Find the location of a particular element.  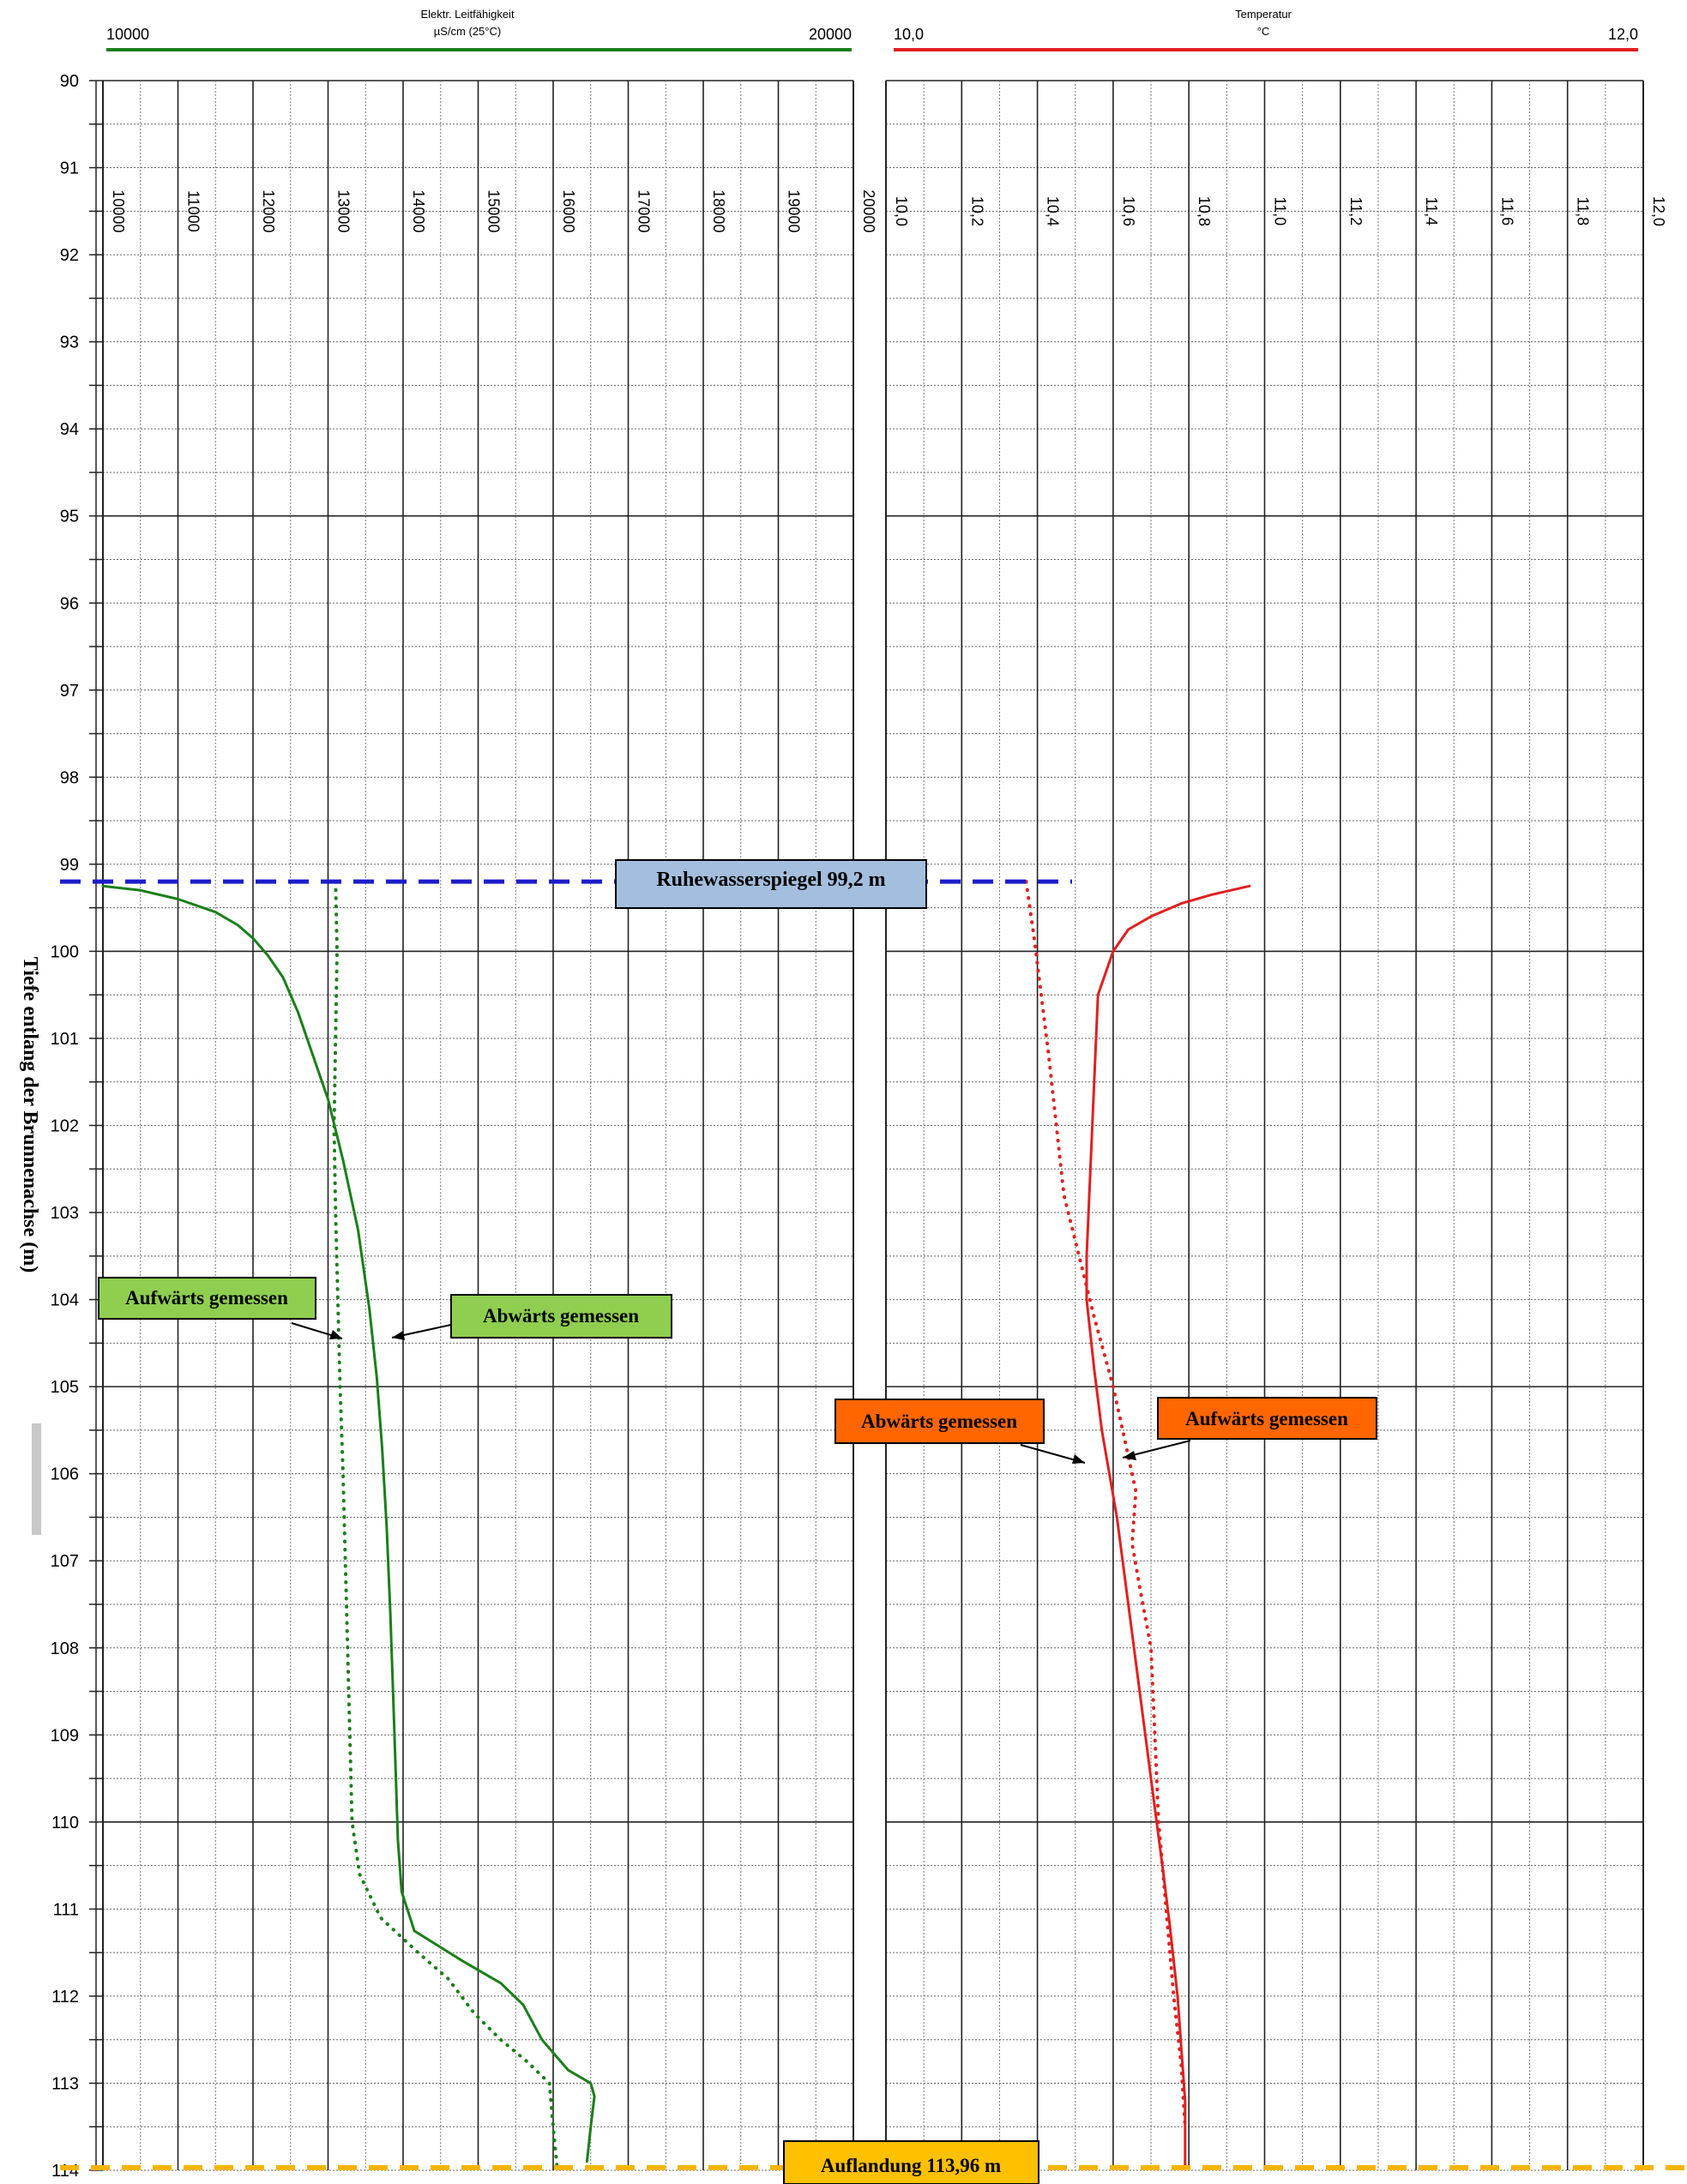

y-tick-label: 113 is located at coordinates (65, 2083).